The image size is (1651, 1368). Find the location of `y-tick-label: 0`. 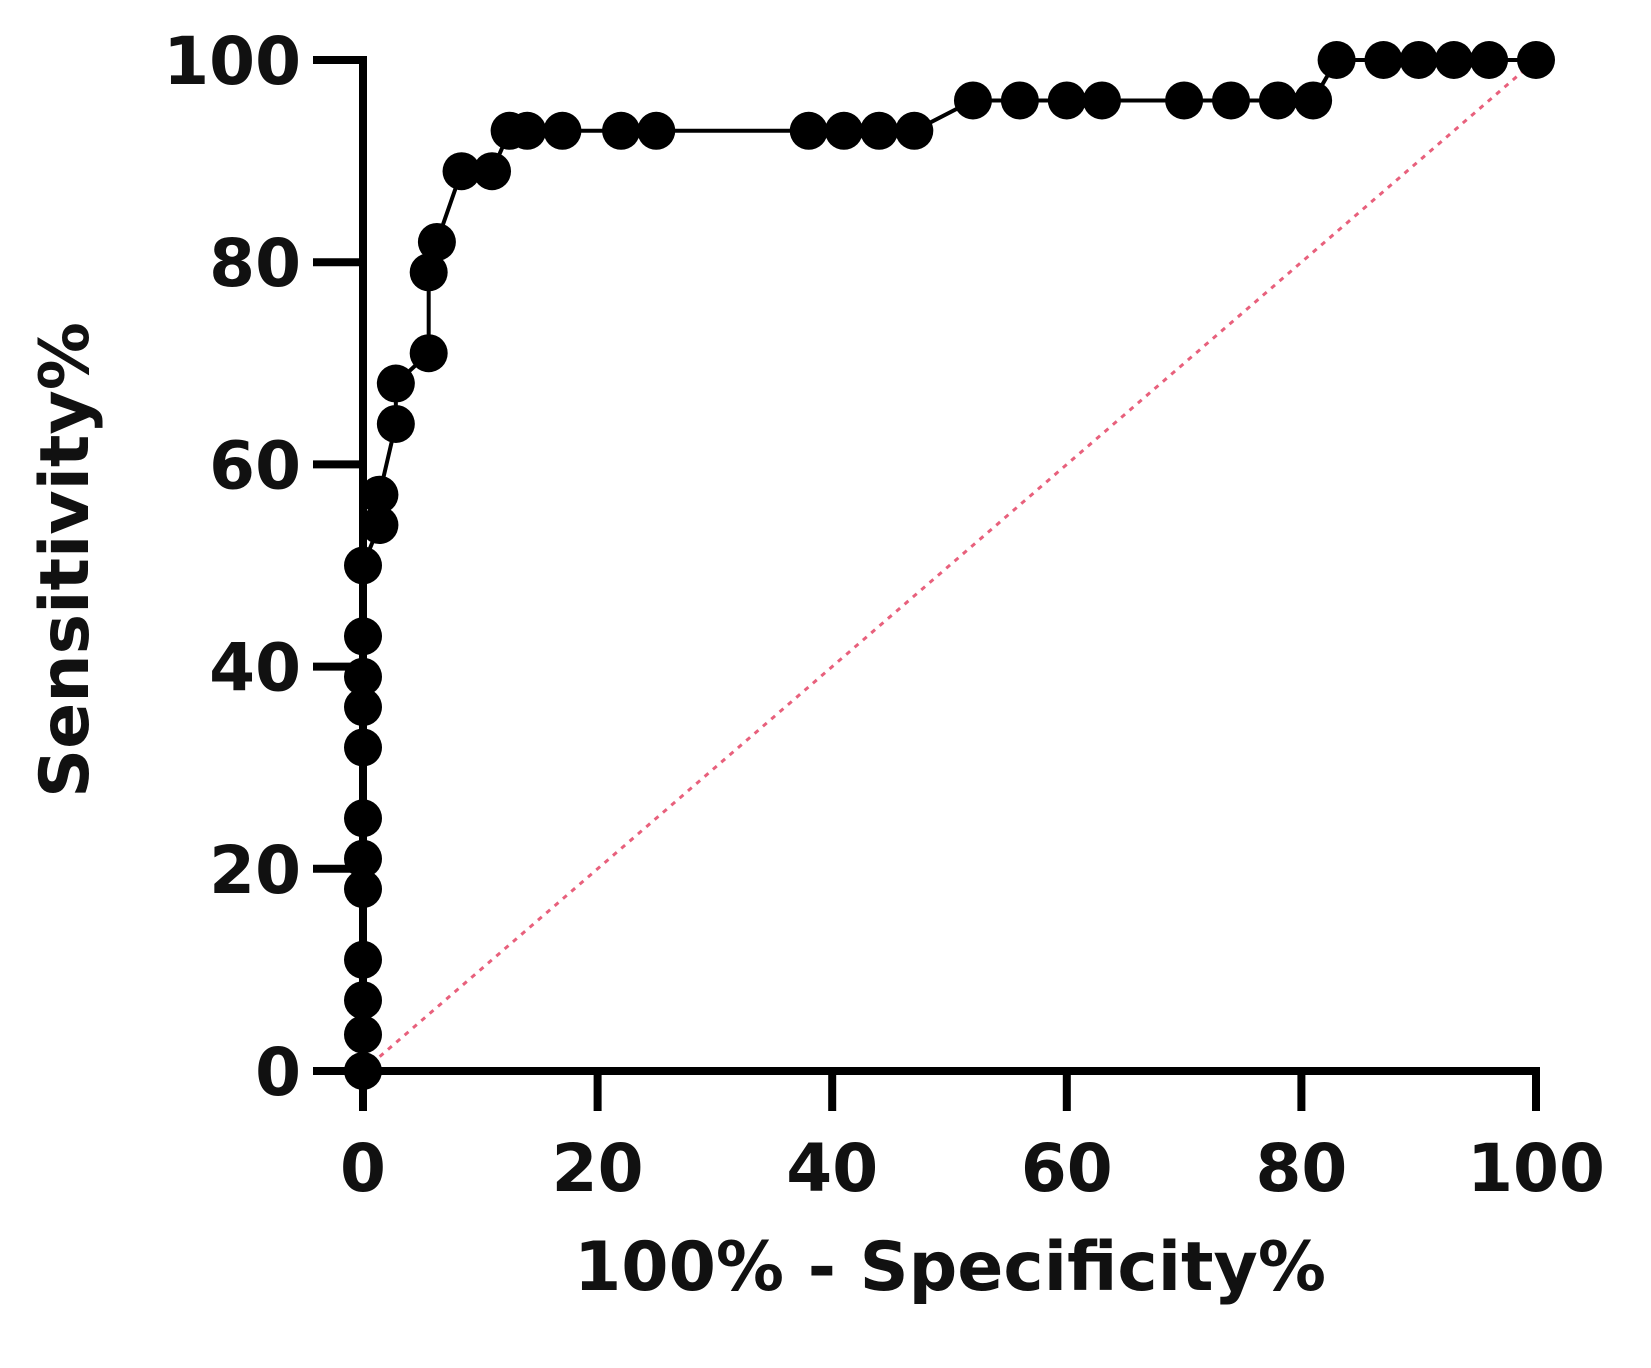

y-tick-label: 0 is located at coordinates (278, 1072).